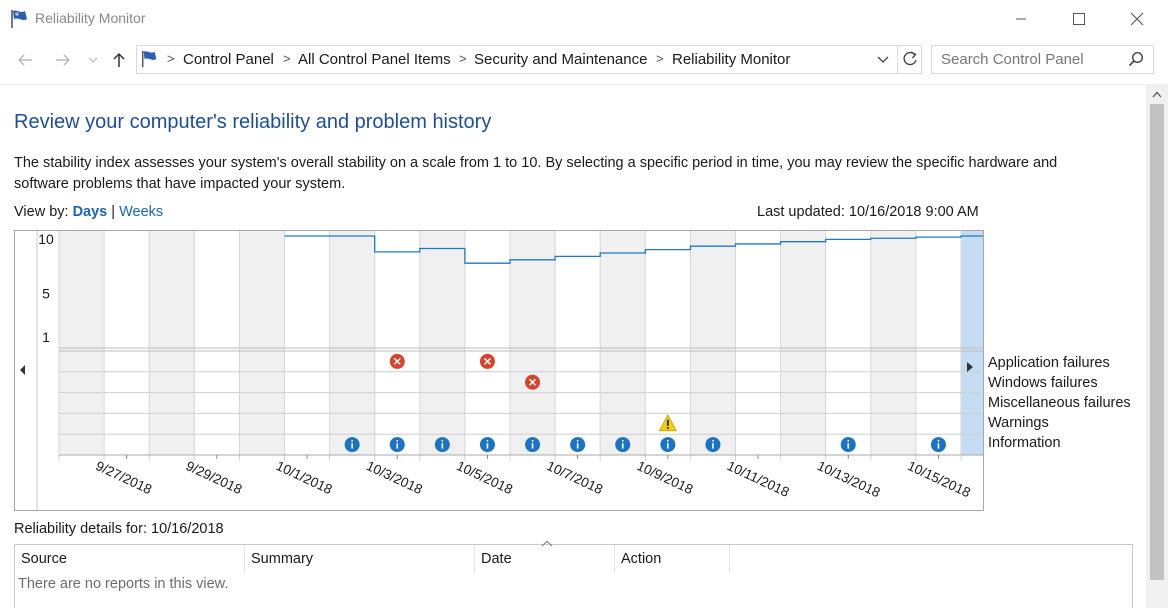 The image size is (1168, 608). Describe the element at coordinates (1157, 342) in the screenshot. I see `scroll-thumb` at that location.